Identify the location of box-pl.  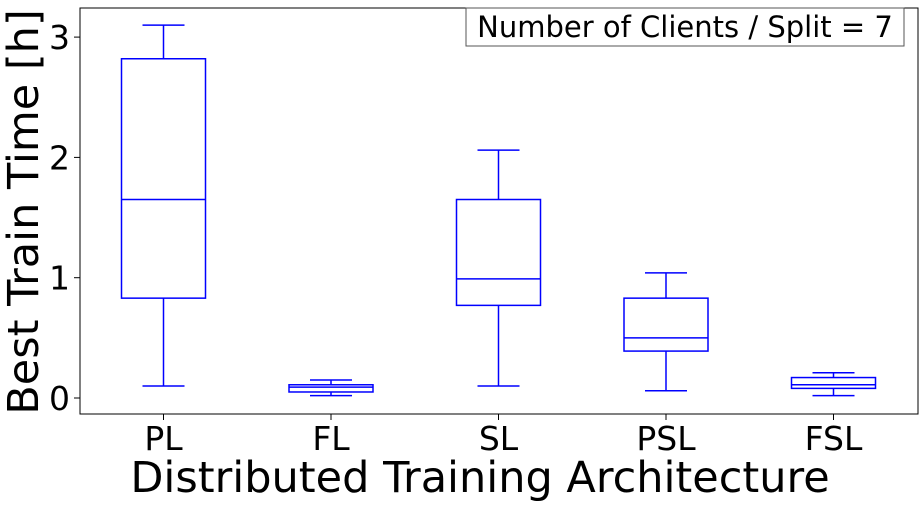
(163, 205).